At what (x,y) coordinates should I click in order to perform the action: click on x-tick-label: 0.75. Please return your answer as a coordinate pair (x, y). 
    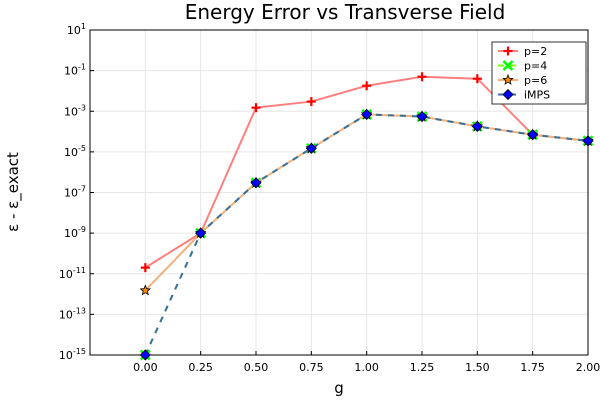
    Looking at the image, I should click on (311, 367).